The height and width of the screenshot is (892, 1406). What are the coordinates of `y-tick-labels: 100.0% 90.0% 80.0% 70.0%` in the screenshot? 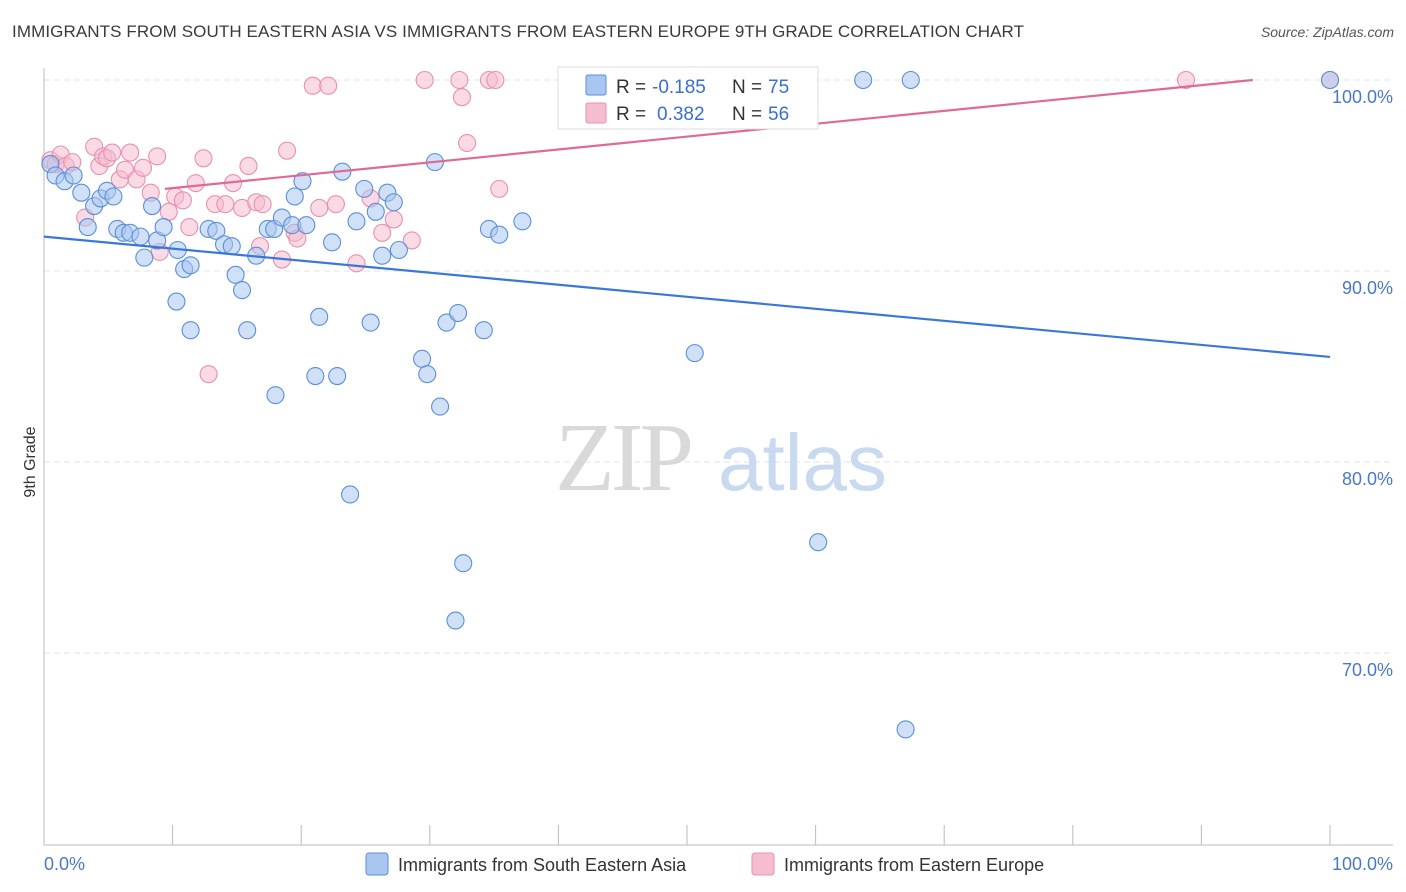 It's located at (1362, 383).